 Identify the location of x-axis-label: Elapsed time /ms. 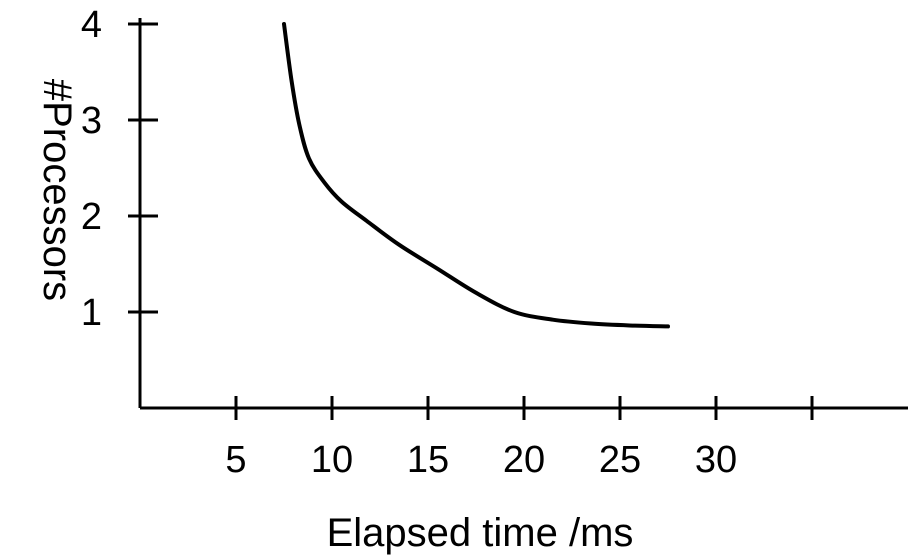
(480, 533).